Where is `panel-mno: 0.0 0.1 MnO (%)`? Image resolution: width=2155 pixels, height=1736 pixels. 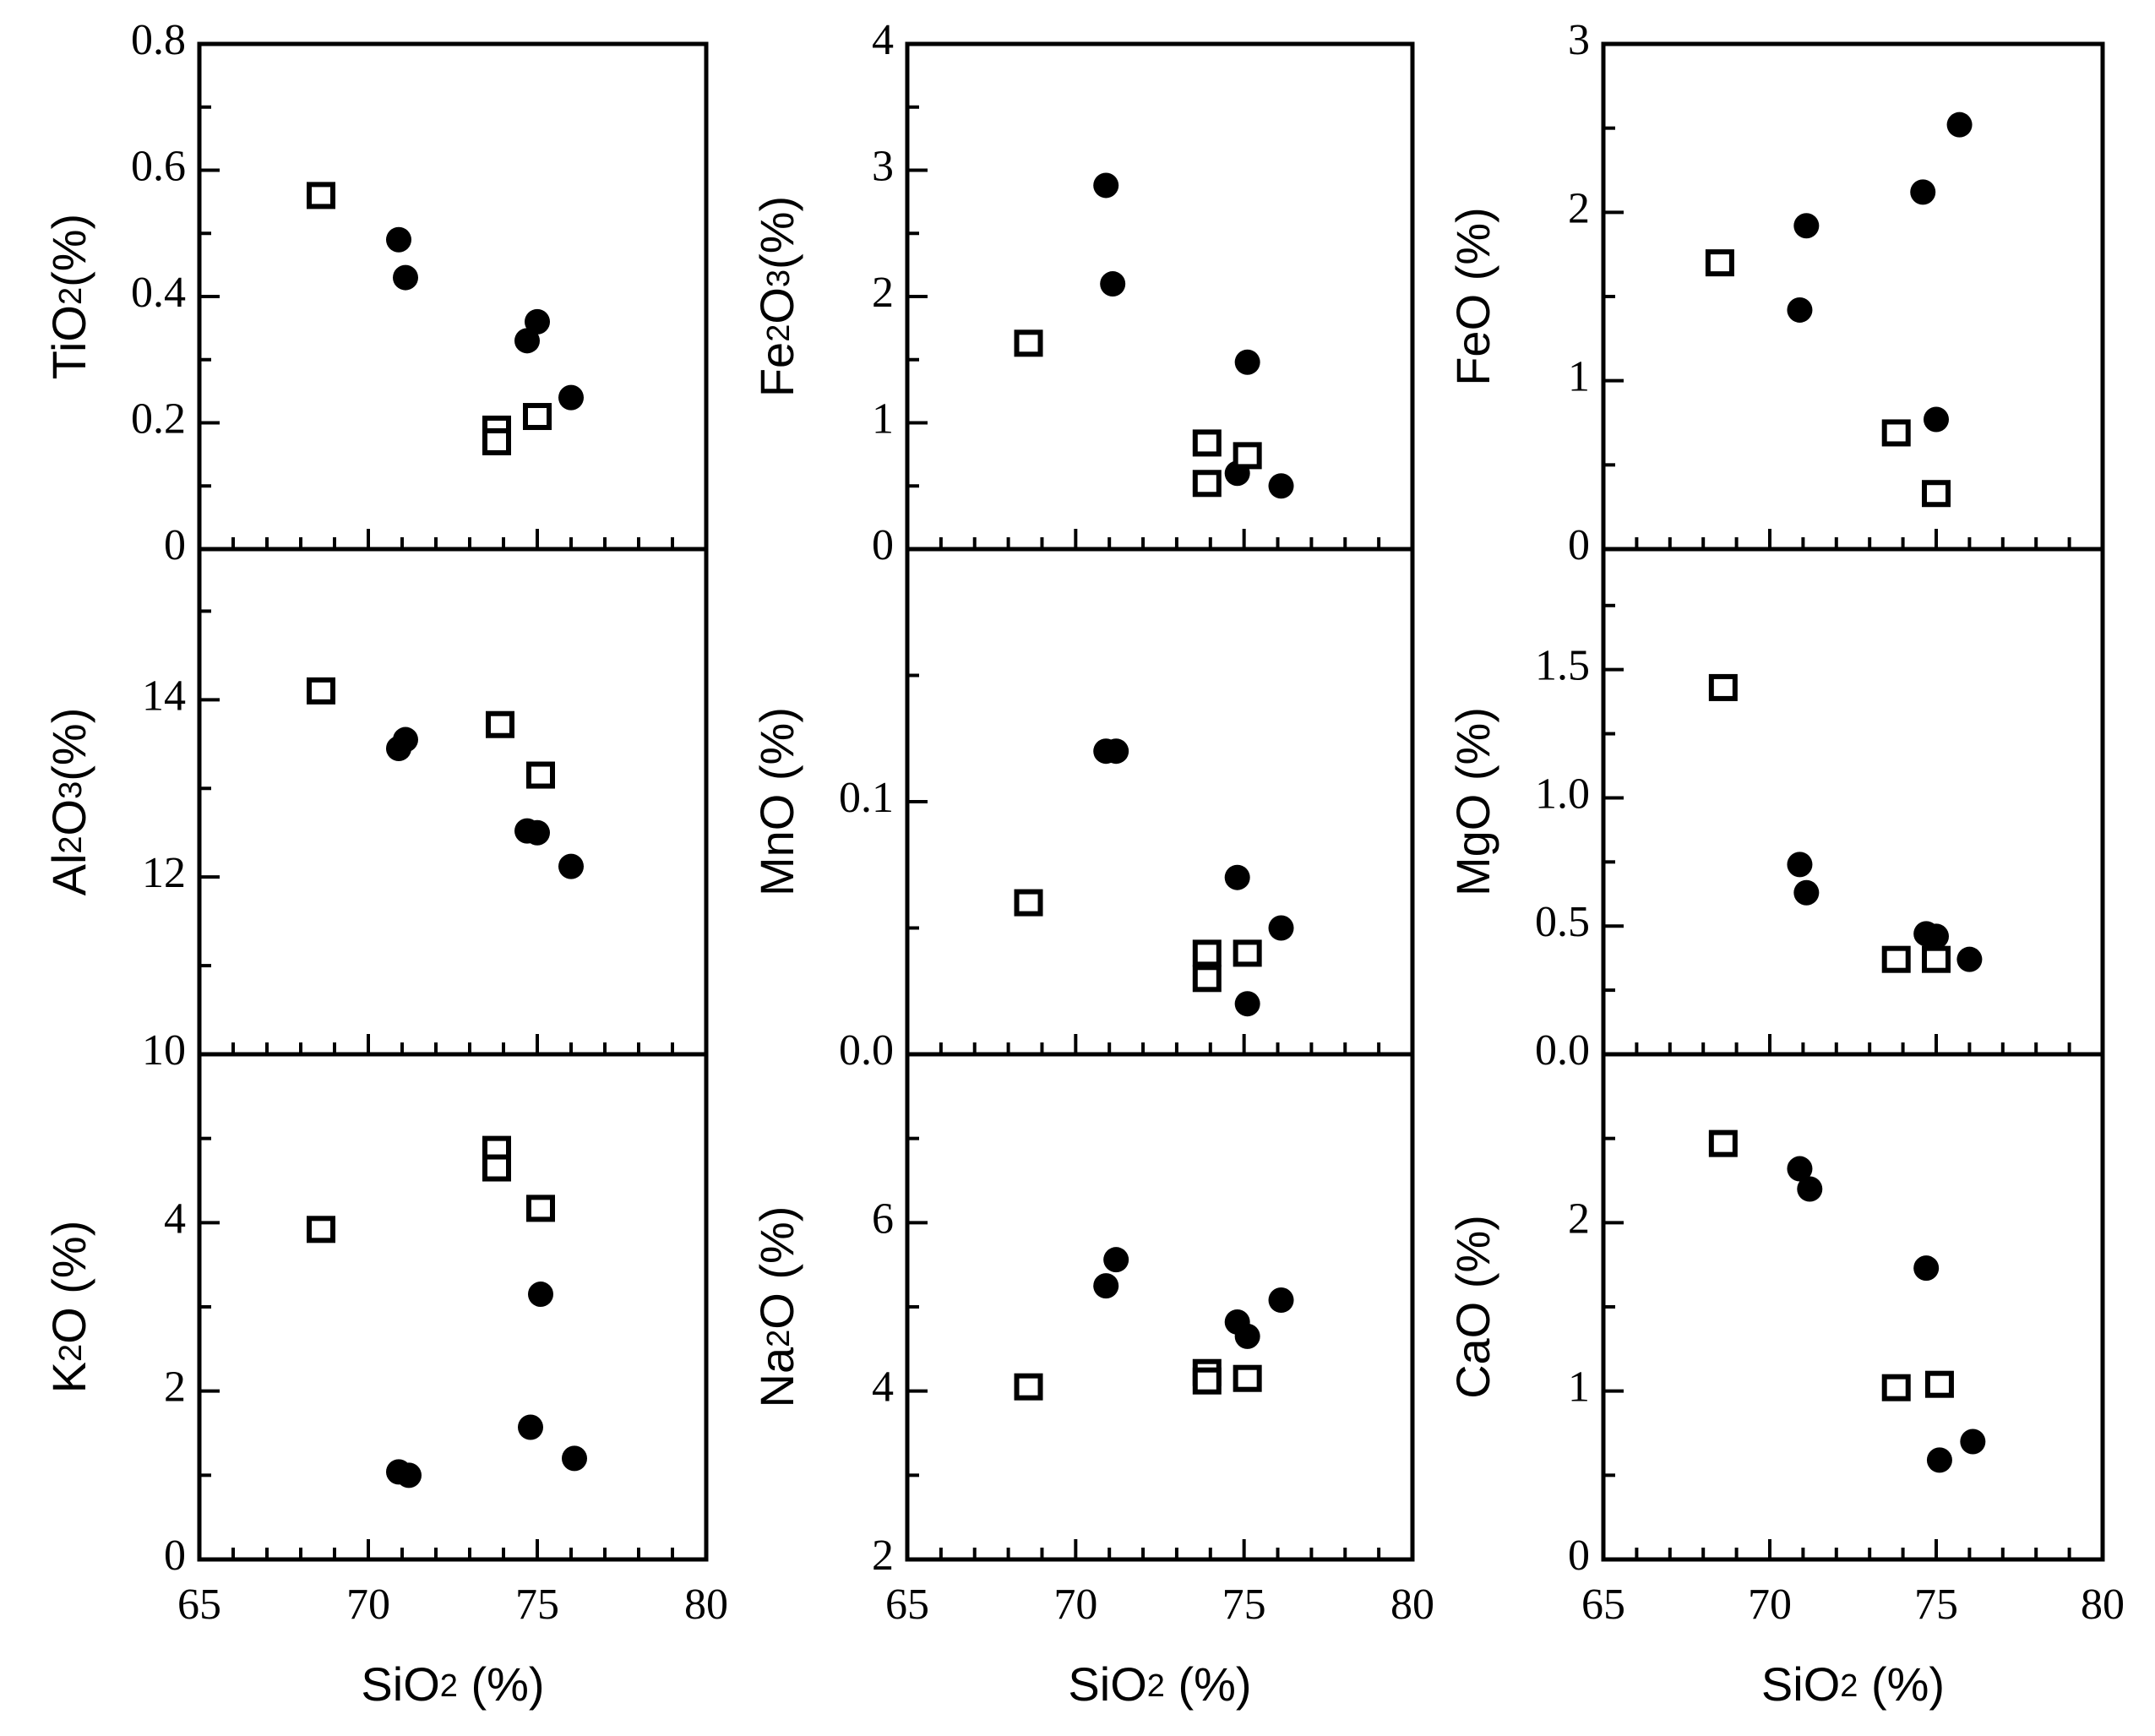
panel-mno: 0.0 0.1 MnO (%) is located at coordinates (1083, 811).